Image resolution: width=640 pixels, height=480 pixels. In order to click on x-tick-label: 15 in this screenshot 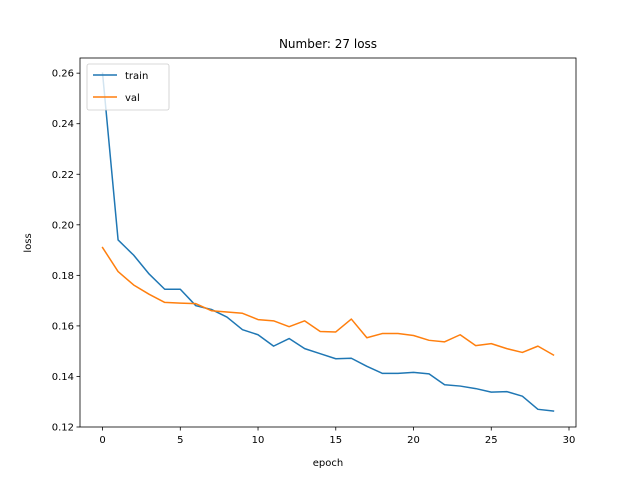, I will do `click(335, 440)`.